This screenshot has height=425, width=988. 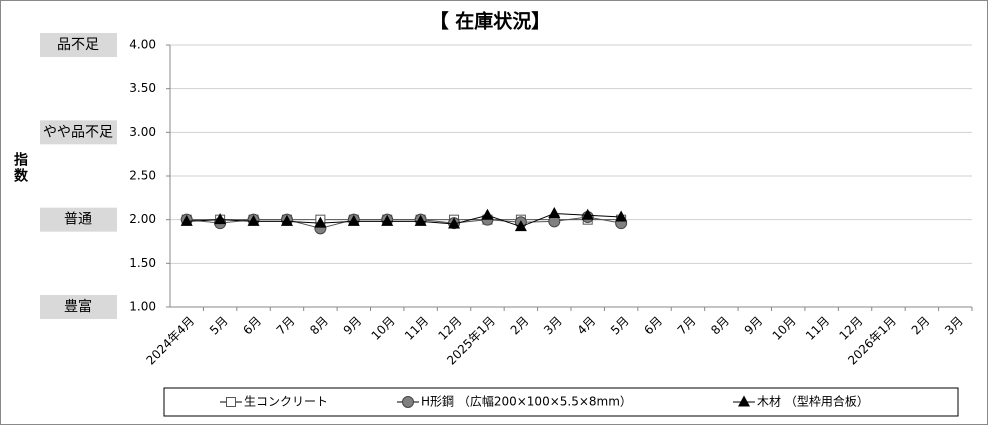 What do you see at coordinates (142, 45) in the screenshot?
I see `y-tick-label: 4.00` at bounding box center [142, 45].